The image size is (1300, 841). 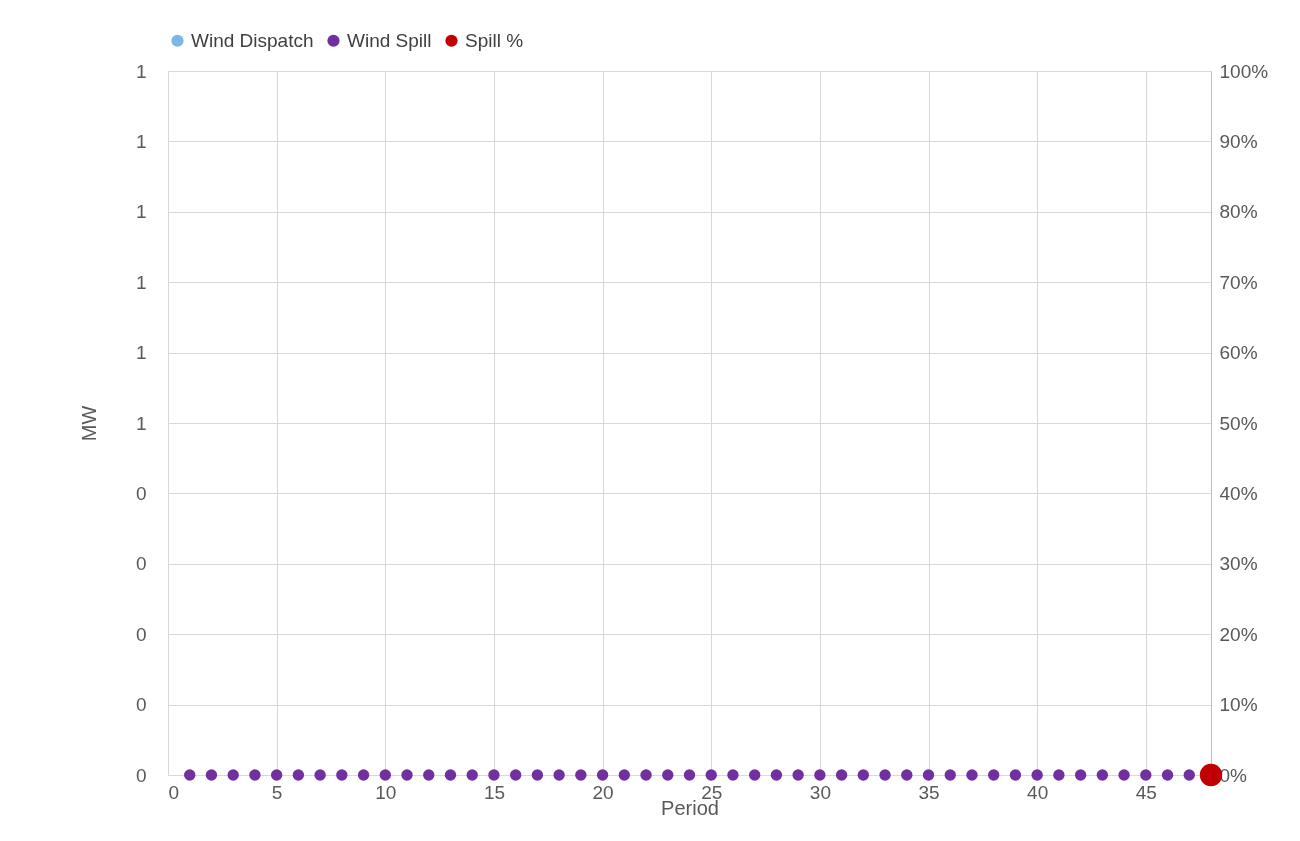 I want to click on x-tick-label: 35, so click(x=929, y=792).